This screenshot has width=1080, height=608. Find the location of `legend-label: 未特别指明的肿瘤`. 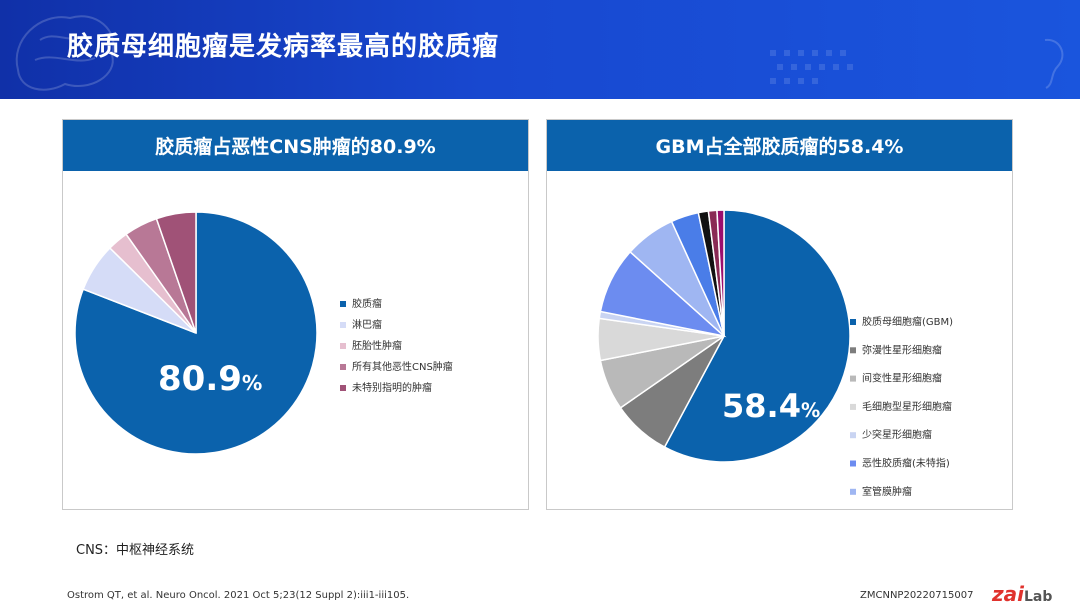

legend-label: 未特别指明的肿瘤 is located at coordinates (392, 387).